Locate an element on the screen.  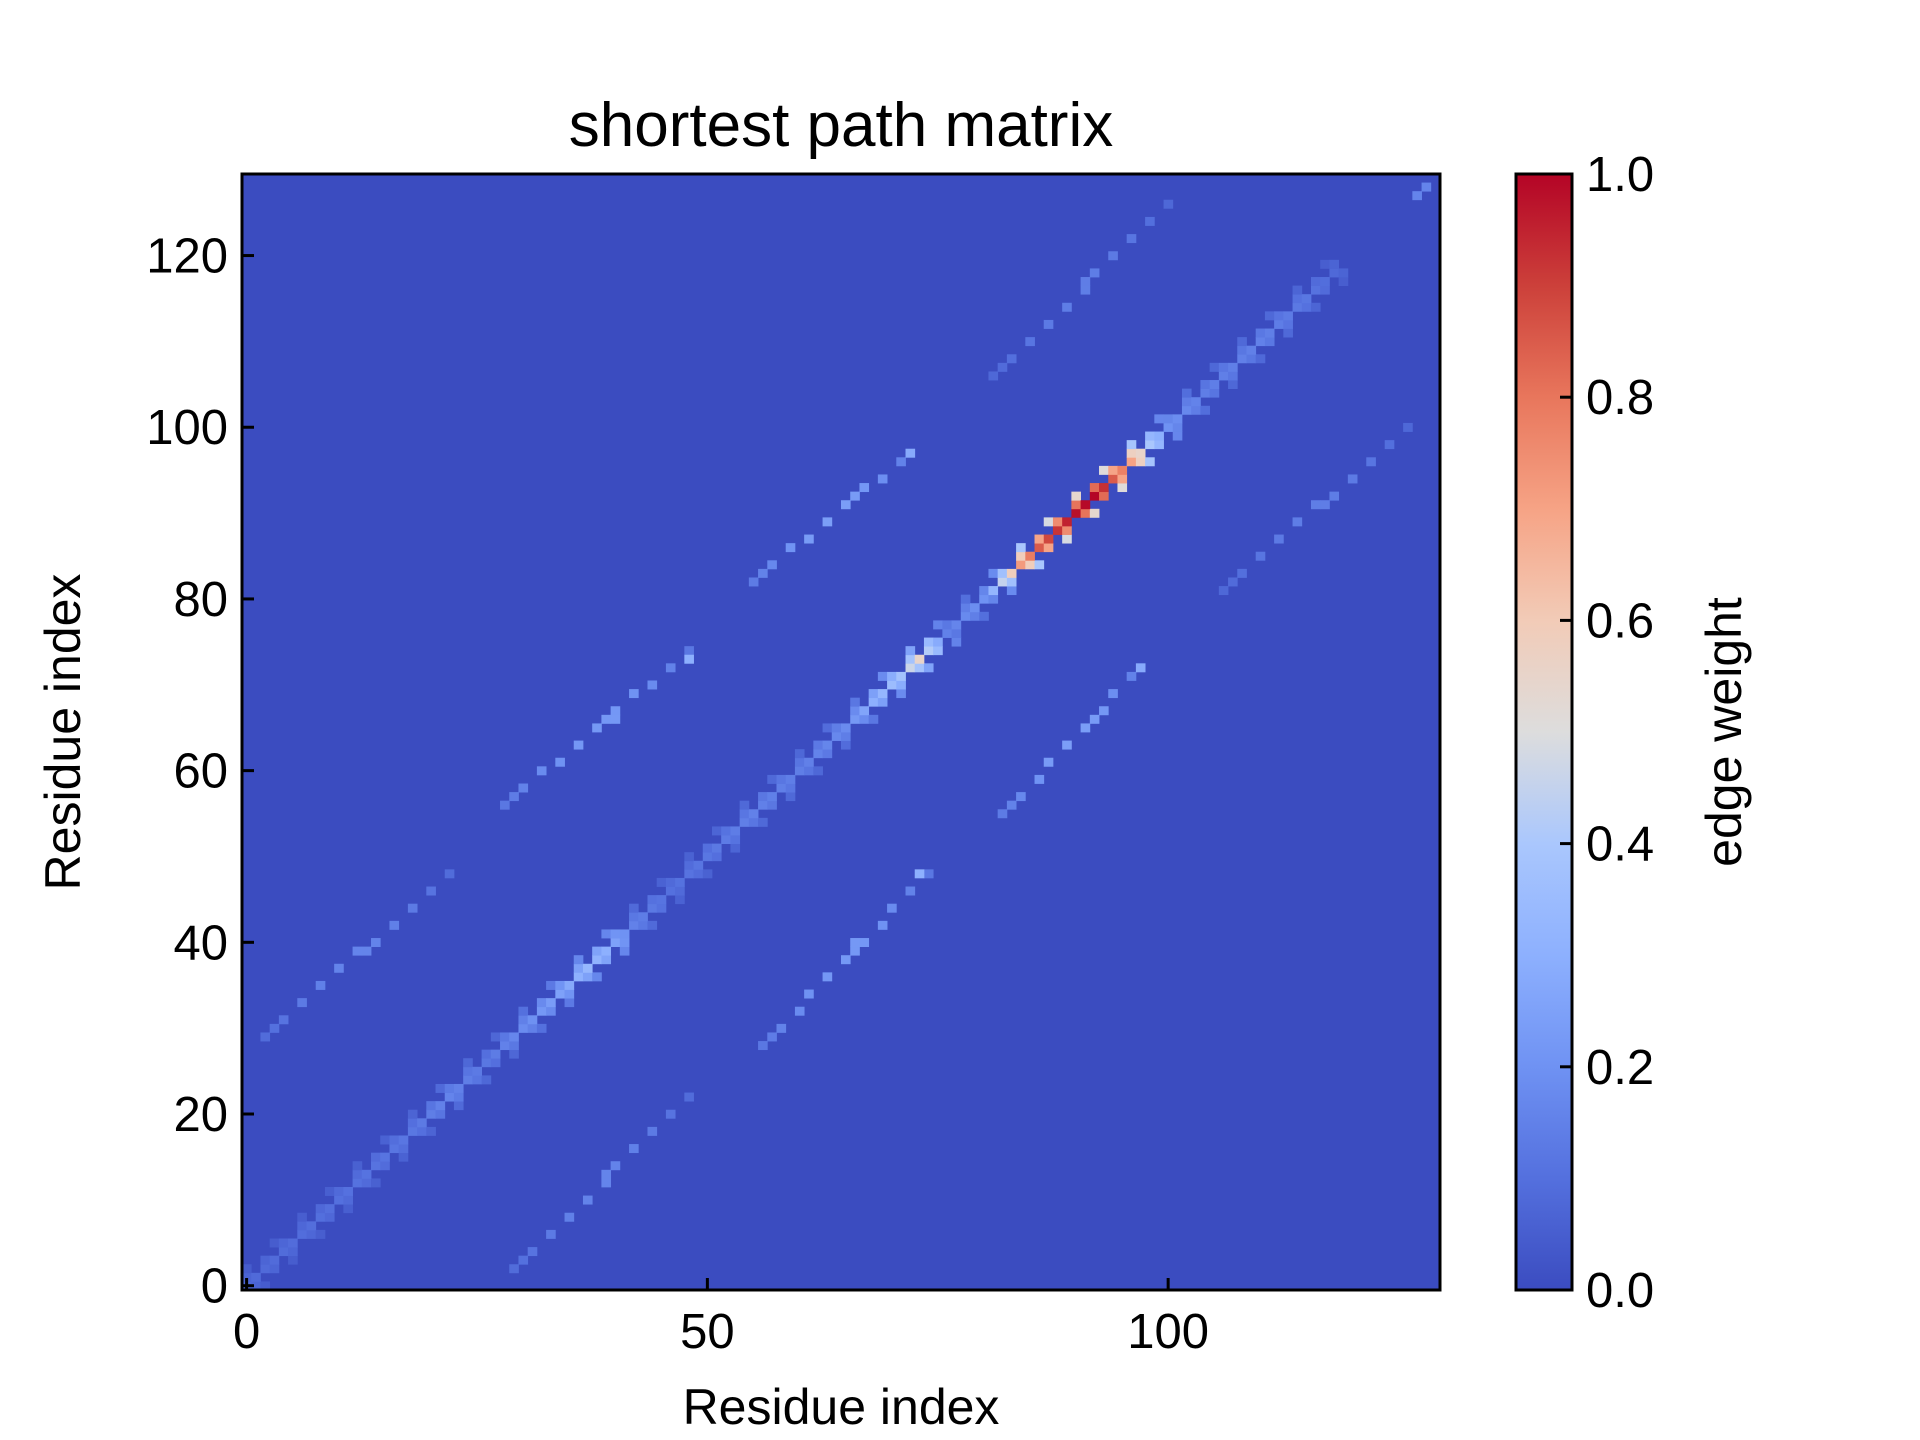
y-axis: 0 20 40 60 80 100 120 is located at coordinates (200, 772).